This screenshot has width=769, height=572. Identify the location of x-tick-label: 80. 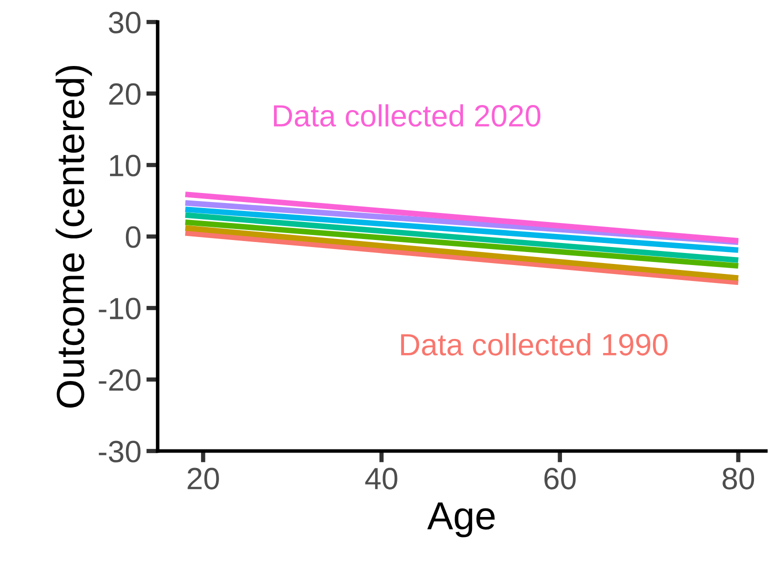
(738, 479).